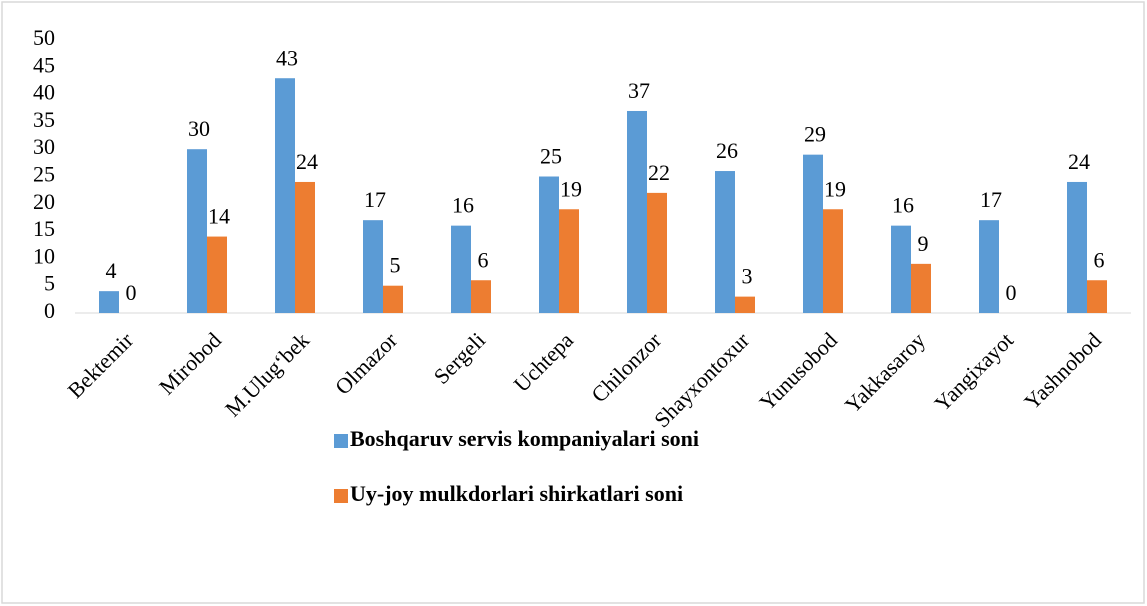 The height and width of the screenshot is (606, 1147). I want to click on y-tick-label: 50, so click(44, 37).